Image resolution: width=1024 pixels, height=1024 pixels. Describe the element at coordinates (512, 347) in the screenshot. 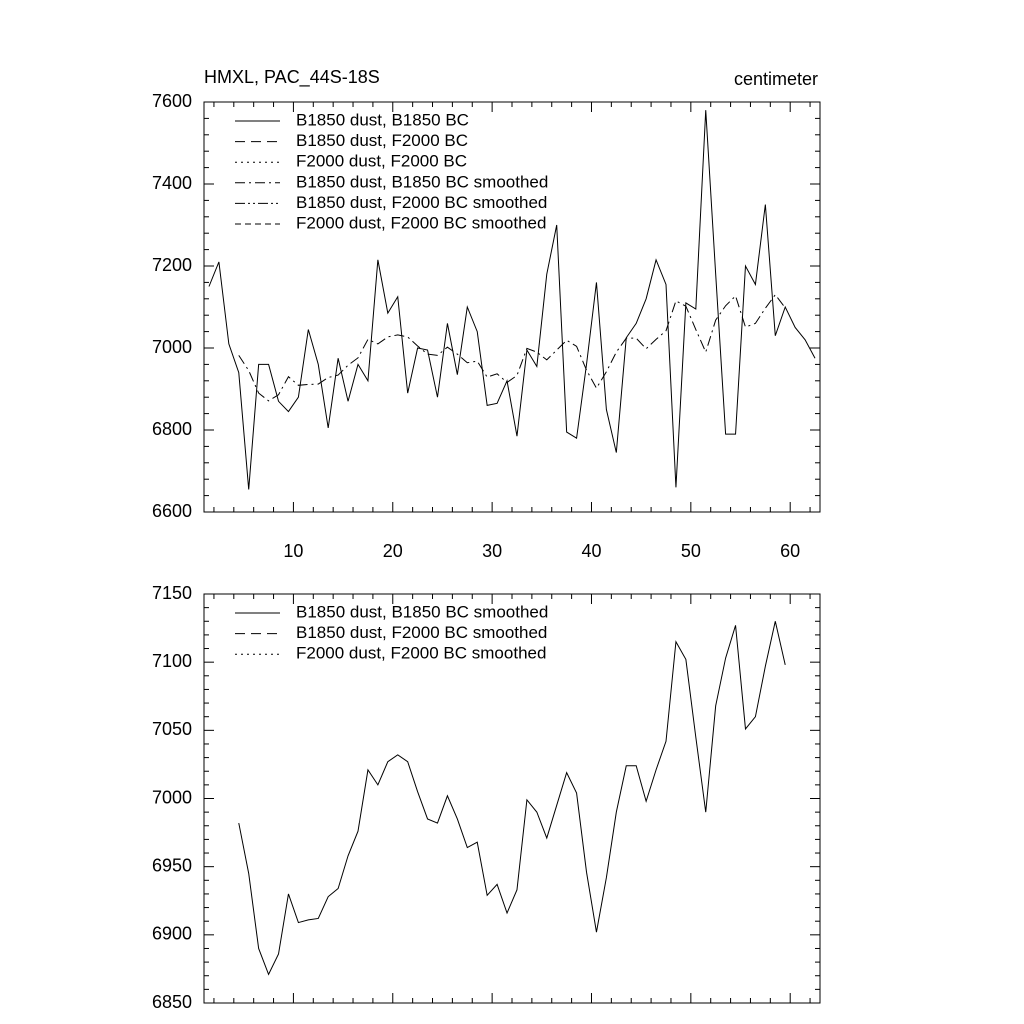

I see `series-line` at that location.